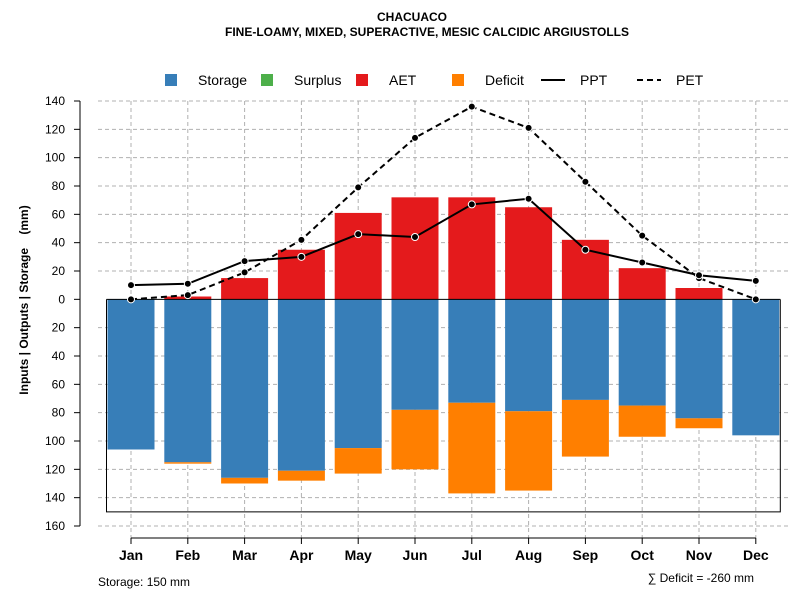 The image size is (800, 600). I want to click on pet-point-jun, so click(415, 137).